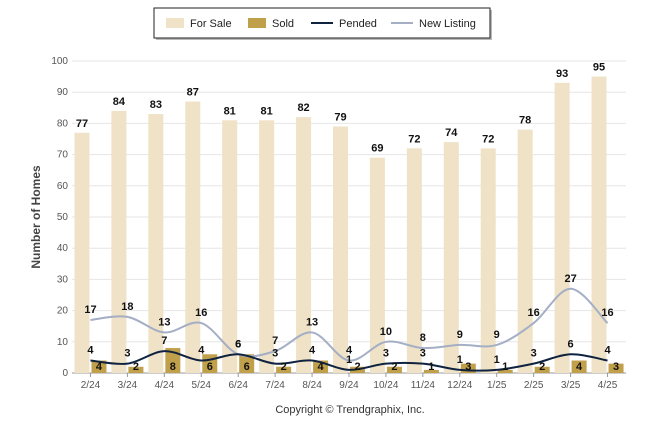 This screenshot has width=646, height=434. Describe the element at coordinates (119, 102) in the screenshot. I see `data-label-for-sale: 84` at that location.